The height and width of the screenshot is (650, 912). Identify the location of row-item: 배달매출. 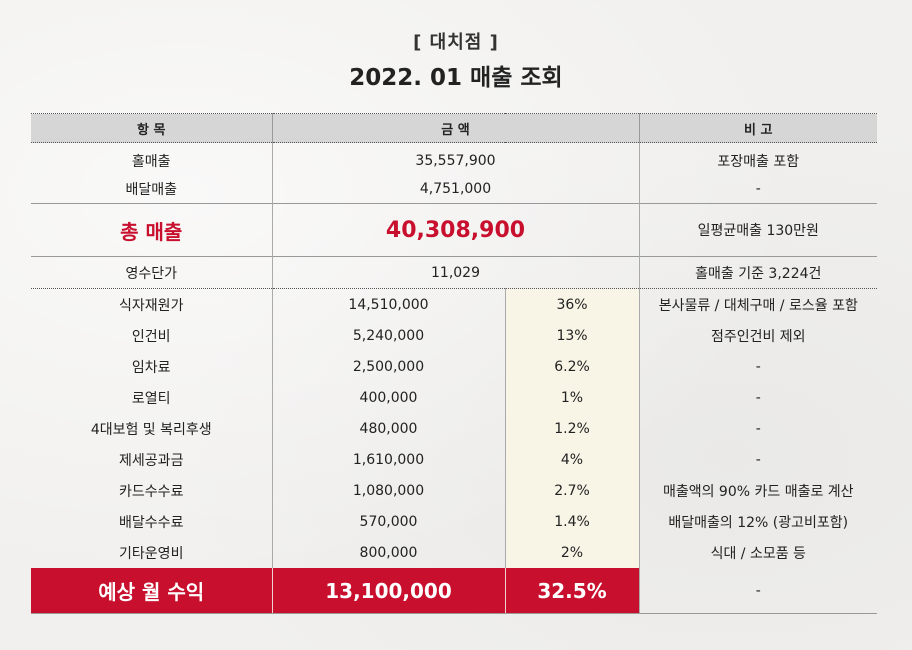
(151, 190).